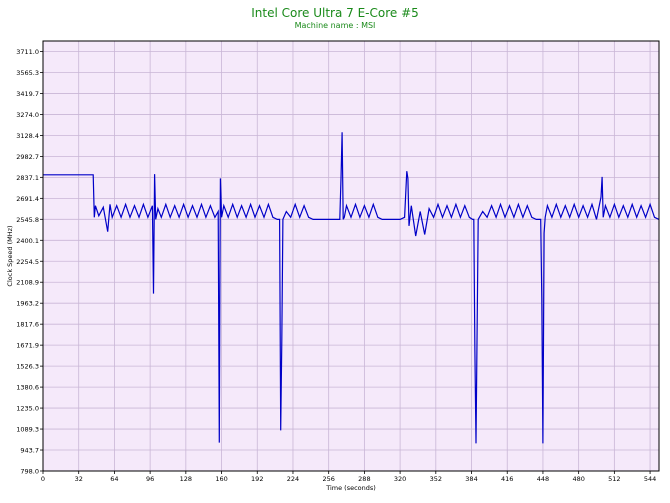 Image resolution: width=670 pixels, height=503 pixels. What do you see at coordinates (27, 367) in the screenshot?
I see `y-tick-label: 1526.3` at bounding box center [27, 367].